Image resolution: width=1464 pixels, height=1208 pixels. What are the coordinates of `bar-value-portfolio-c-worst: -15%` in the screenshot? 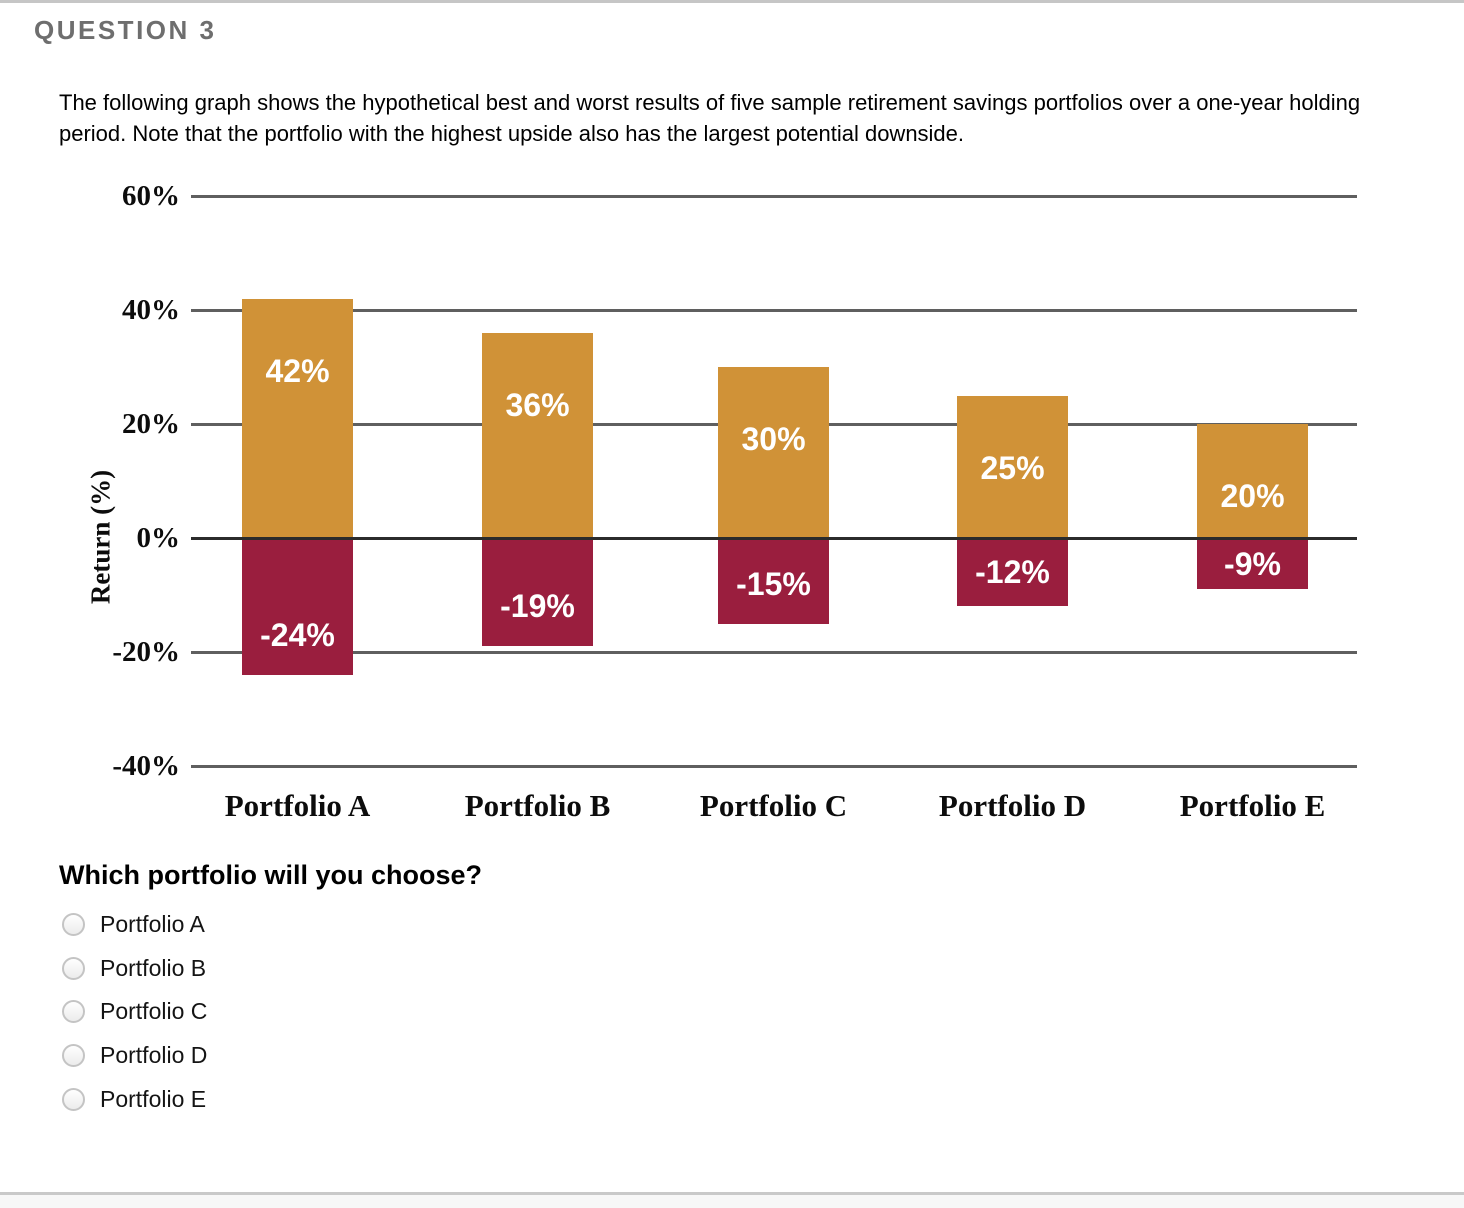 It's located at (773, 583).